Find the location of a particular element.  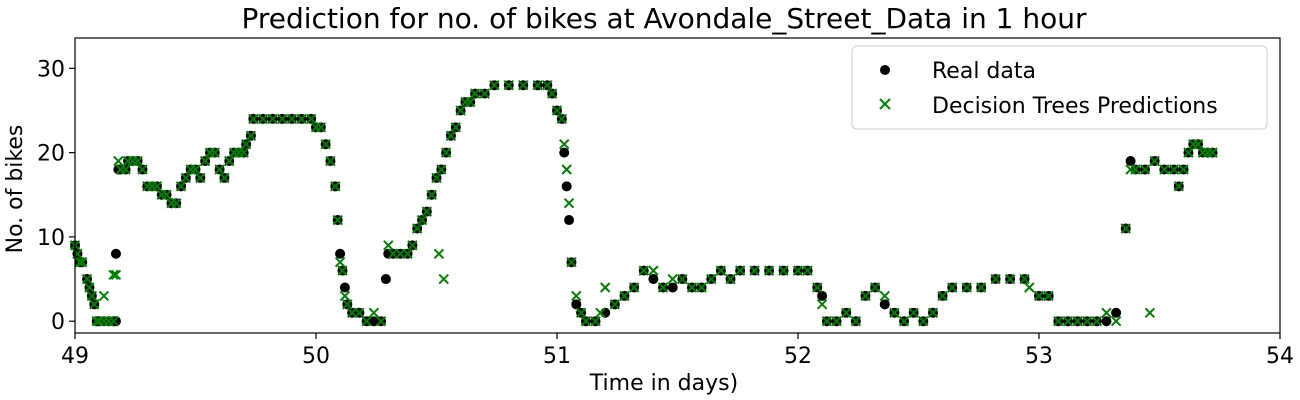

legend-label-real-data: Real data is located at coordinates (984, 71).